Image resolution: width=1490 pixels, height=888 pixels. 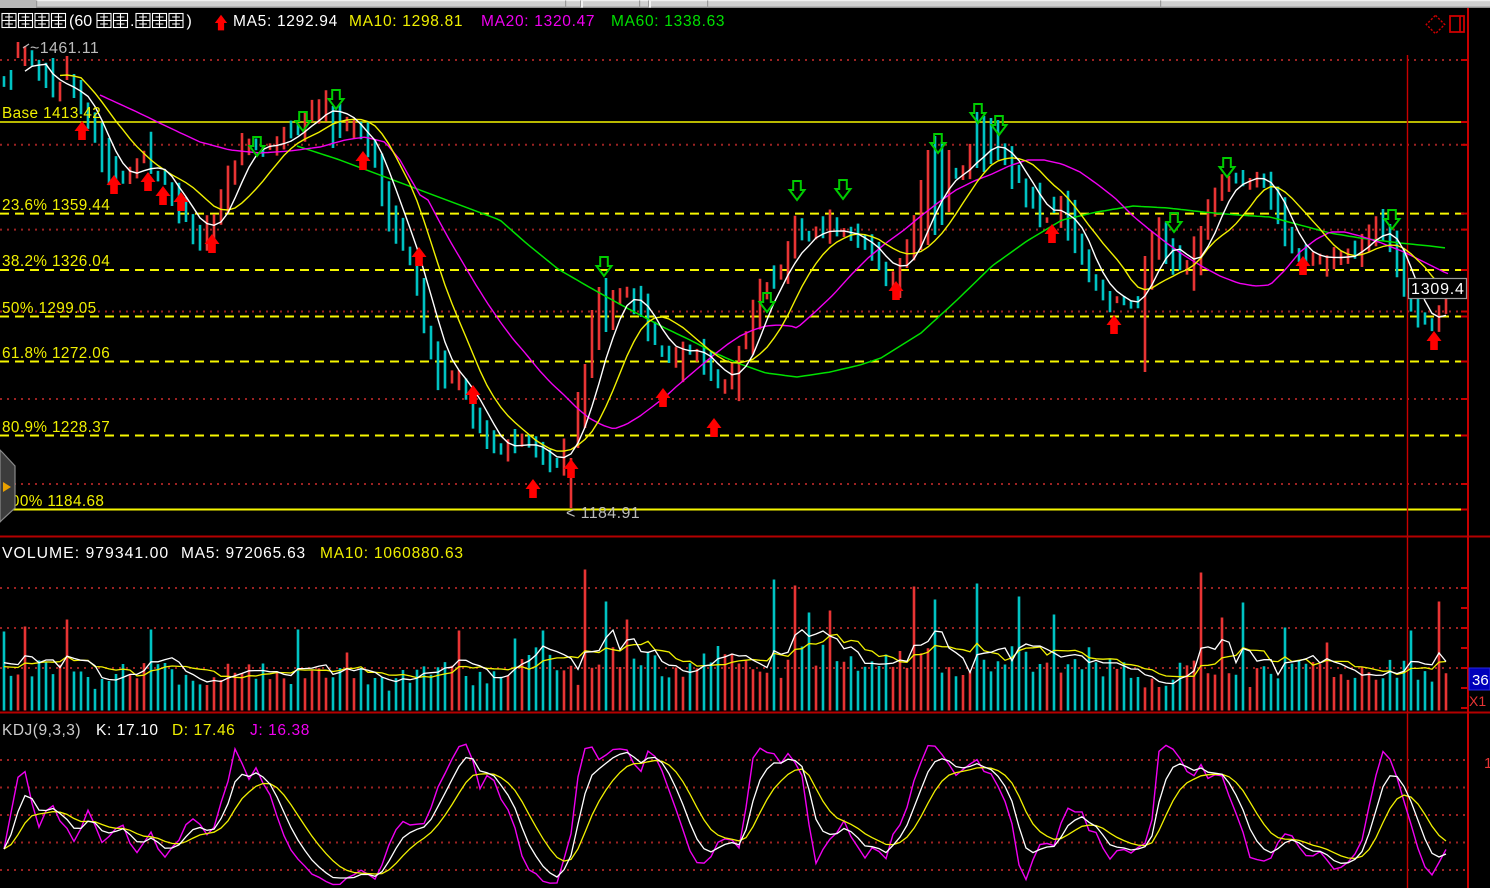 I want to click on svg-text: 23.6% 1359.44, so click(x=56, y=205).